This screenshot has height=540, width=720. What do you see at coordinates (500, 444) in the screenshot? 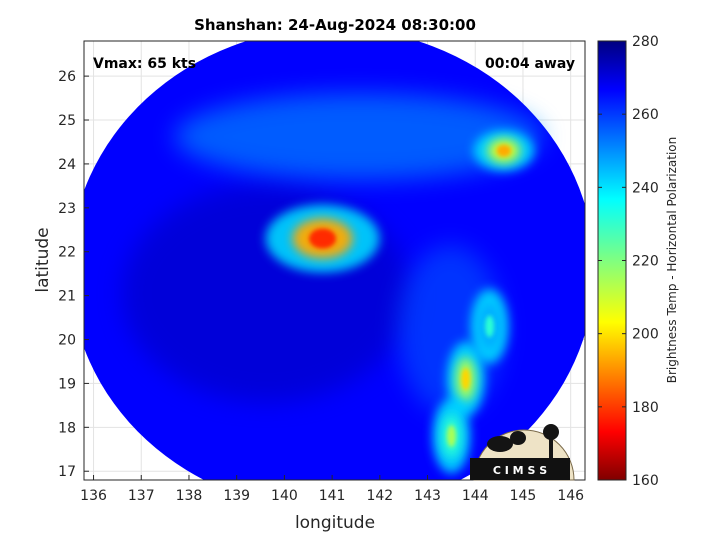
I see `logo-dish-left` at bounding box center [500, 444].